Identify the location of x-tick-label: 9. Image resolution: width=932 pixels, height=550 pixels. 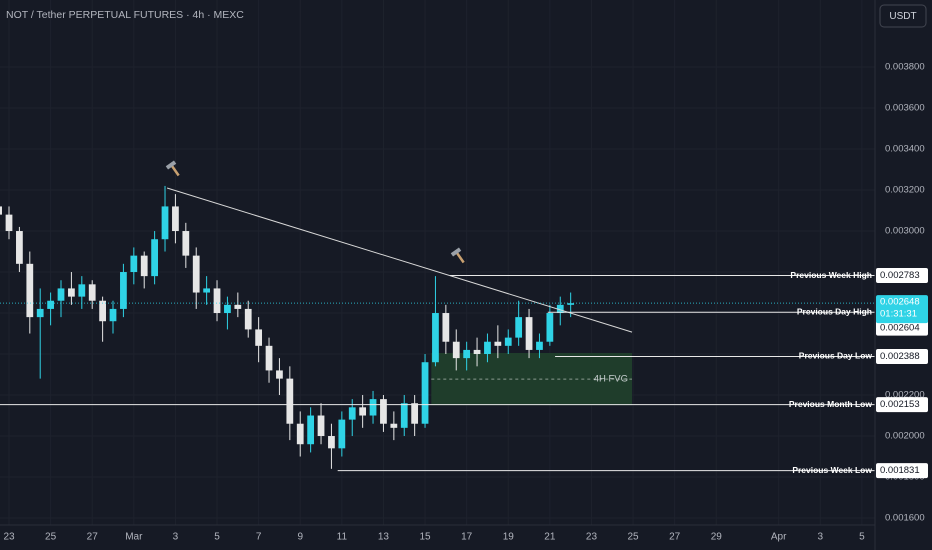
(300, 537).